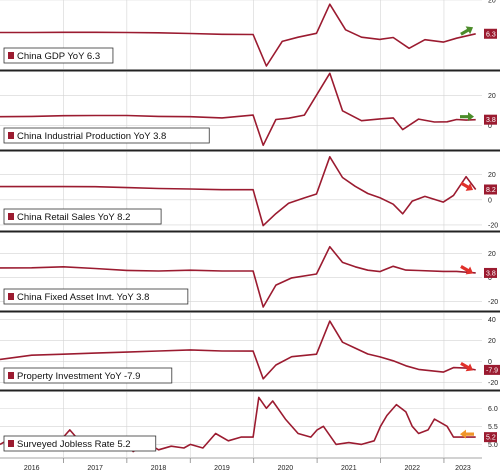  I want to click on panel-6: 6.0 5.5 5.05.2 Surveyed Jobless Rate 5.2, so click(249, 424).